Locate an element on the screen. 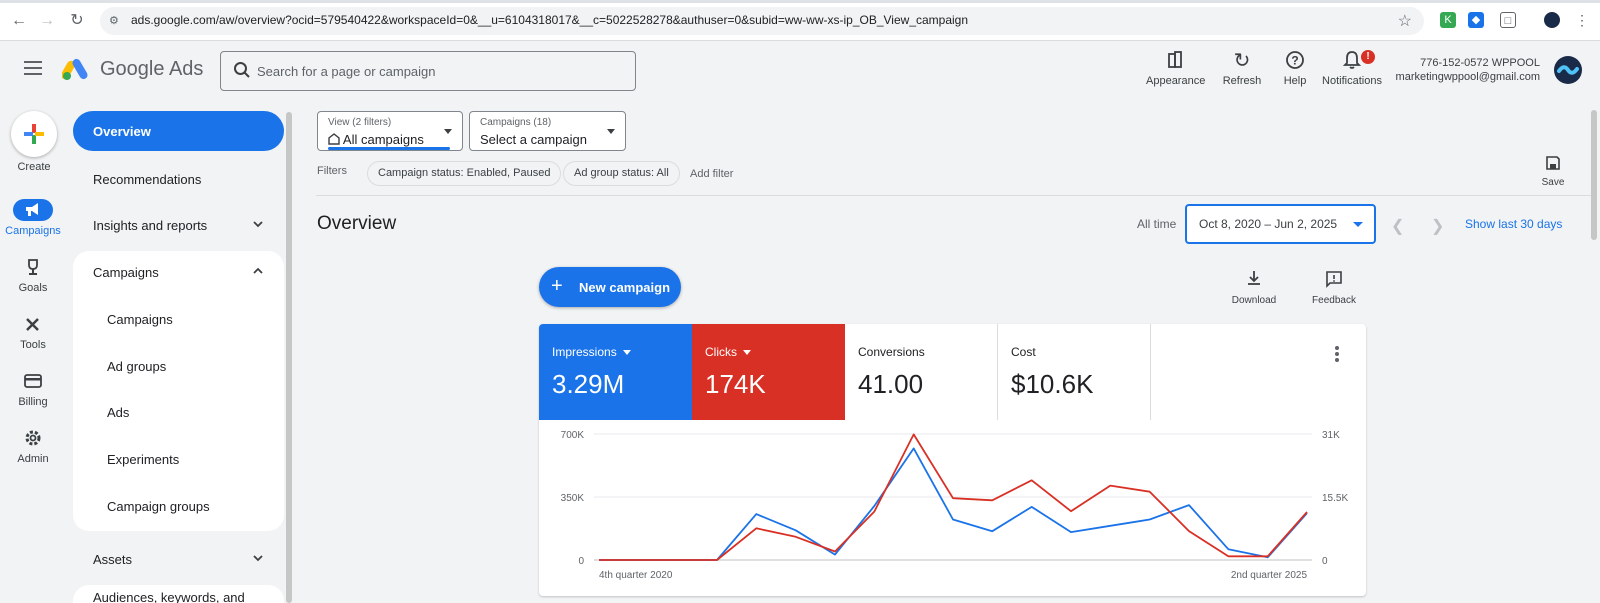 This screenshot has height=603, width=1600. plus-icon is located at coordinates (34, 134).